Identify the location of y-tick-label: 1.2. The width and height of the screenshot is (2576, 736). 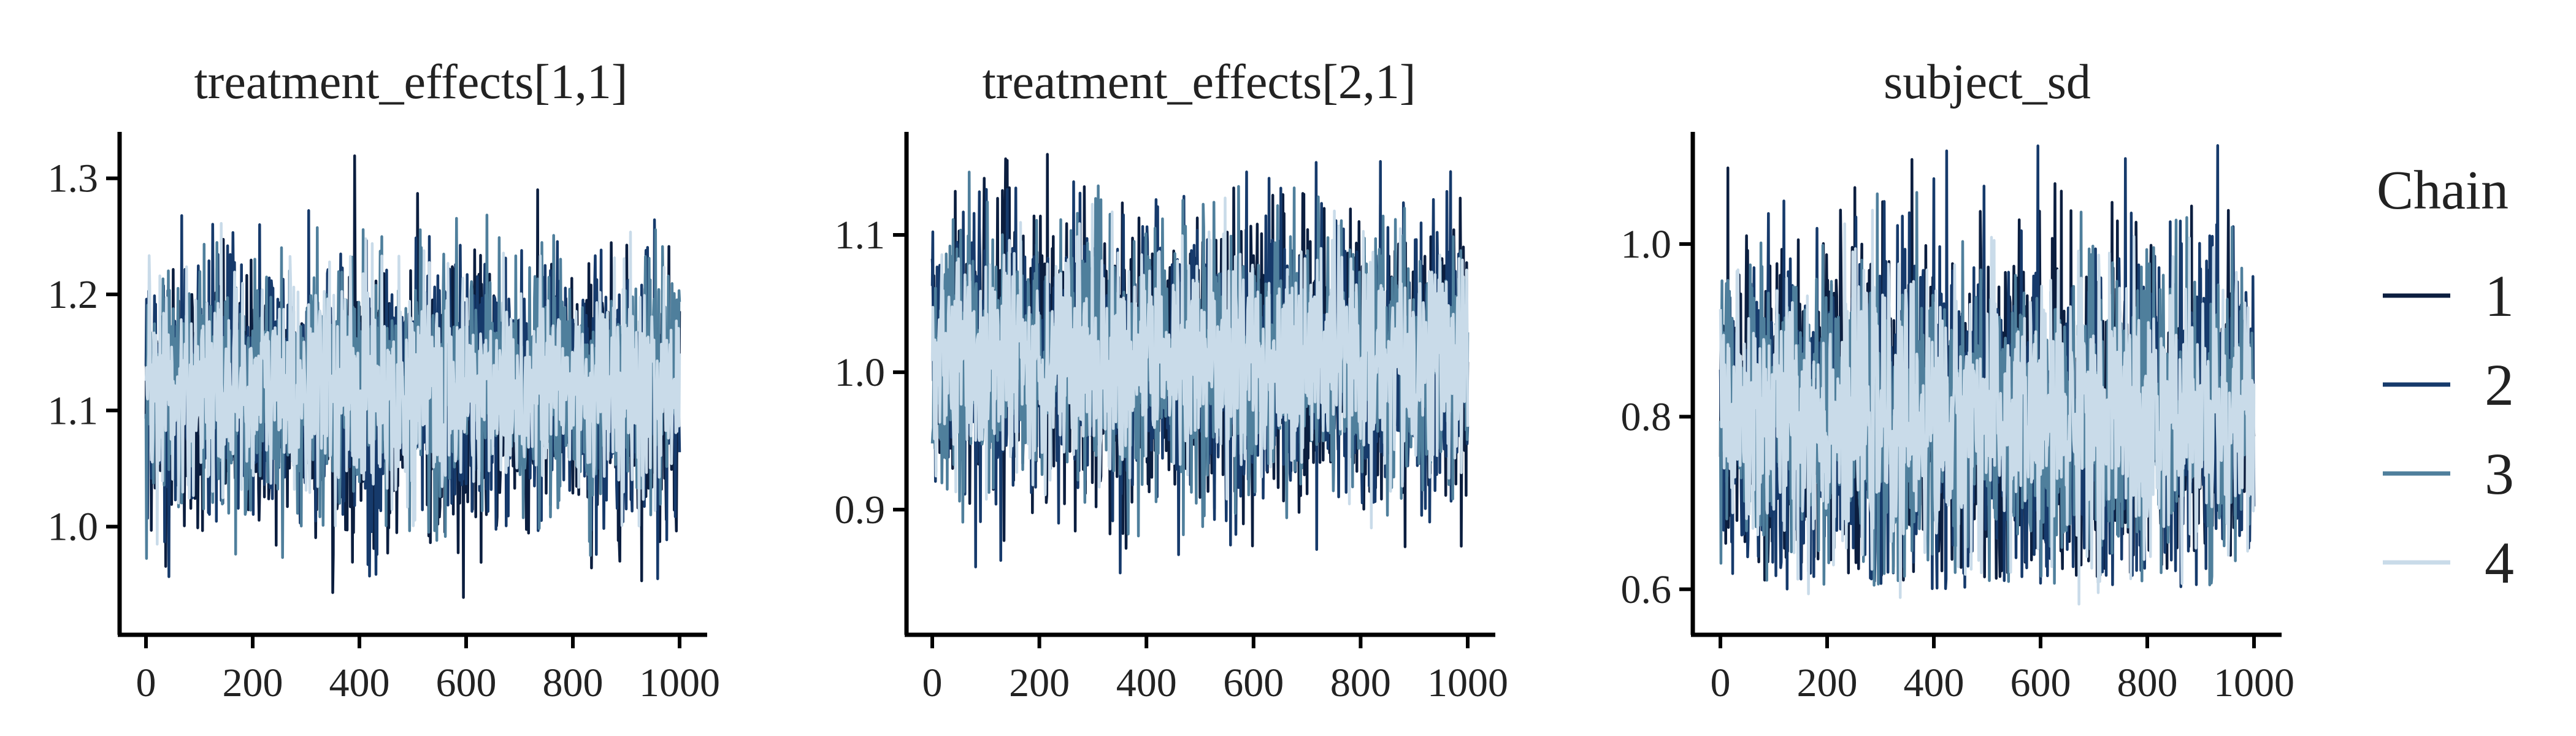
(73, 294).